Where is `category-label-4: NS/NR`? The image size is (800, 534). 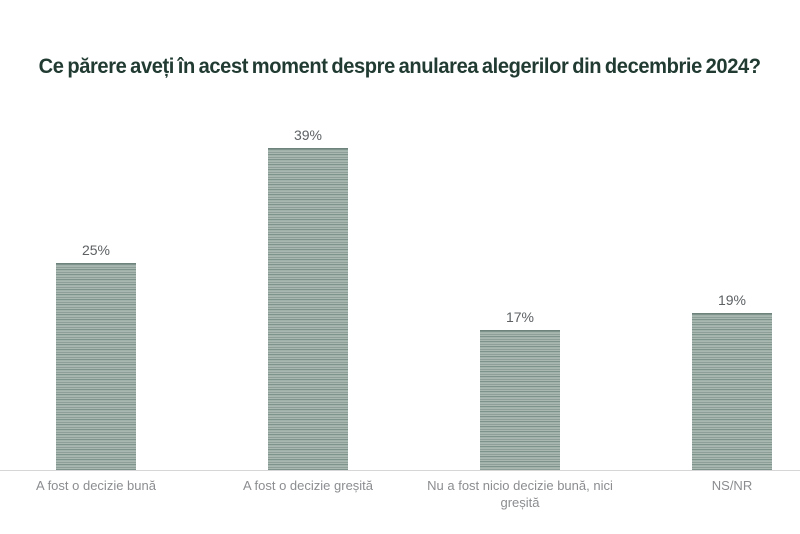
category-label-4: NS/NR is located at coordinates (732, 485).